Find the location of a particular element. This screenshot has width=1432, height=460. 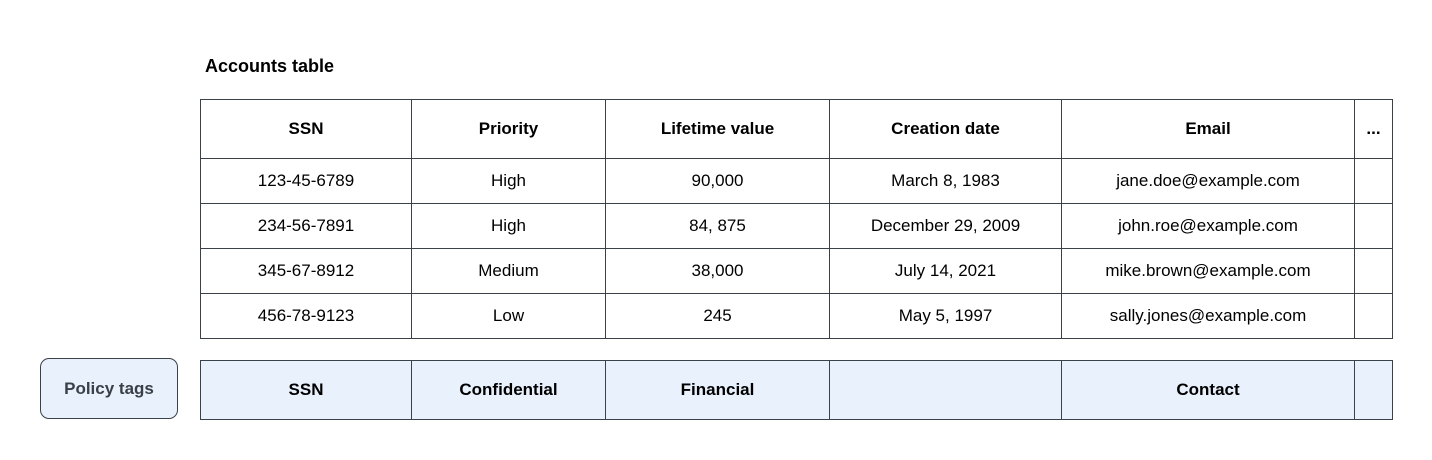

column-header-ssn: SSN is located at coordinates (306, 129).